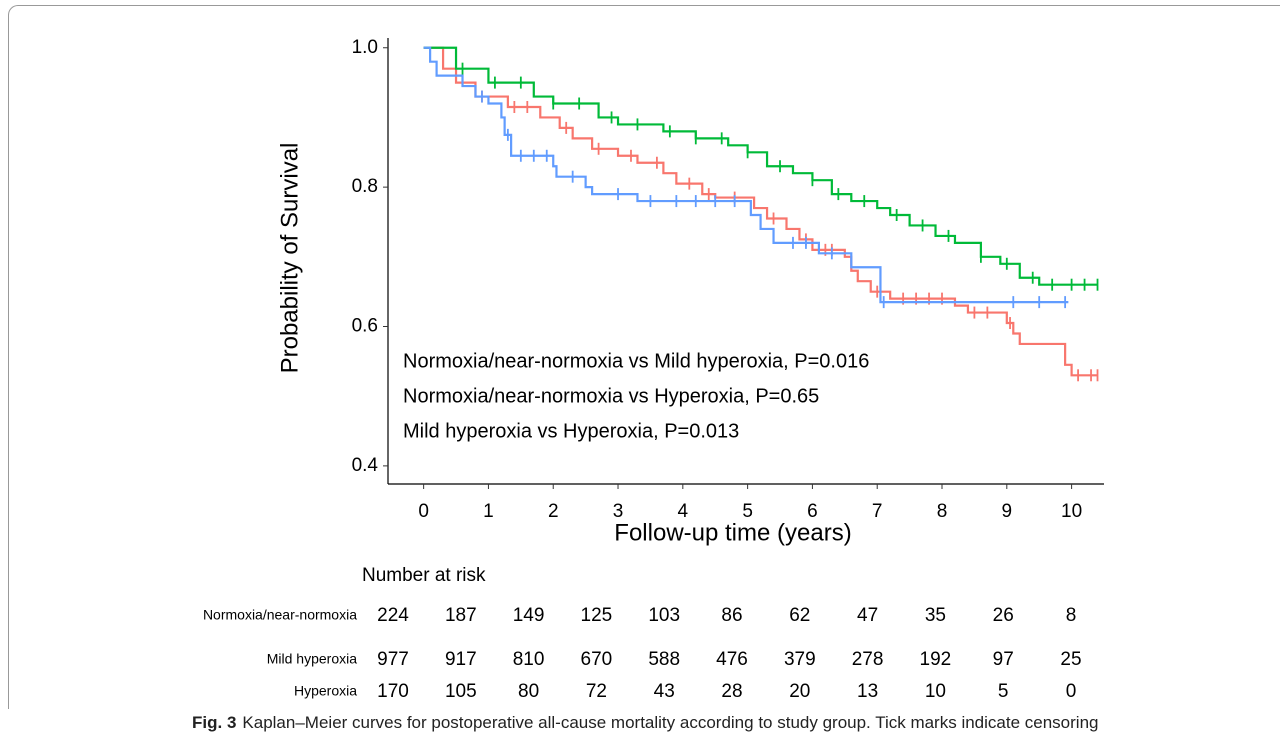 The image size is (1282, 745). Describe the element at coordinates (393, 659) in the screenshot. I see `risk-count: 977` at that location.